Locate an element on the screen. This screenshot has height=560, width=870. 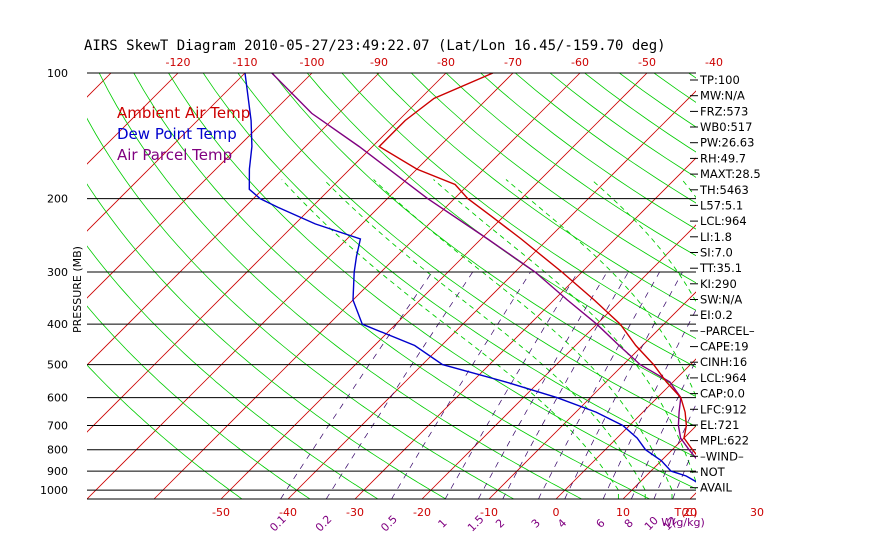
mixing-unit-label: W(g/kg) is located at coordinates (683, 522).